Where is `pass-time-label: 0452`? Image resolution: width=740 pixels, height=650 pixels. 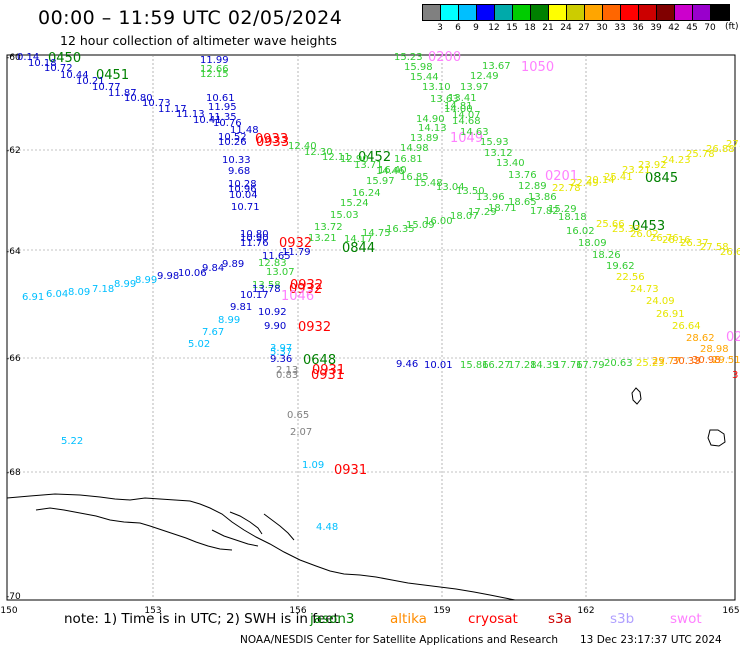 pass-time-label: 0452 is located at coordinates (374, 157).